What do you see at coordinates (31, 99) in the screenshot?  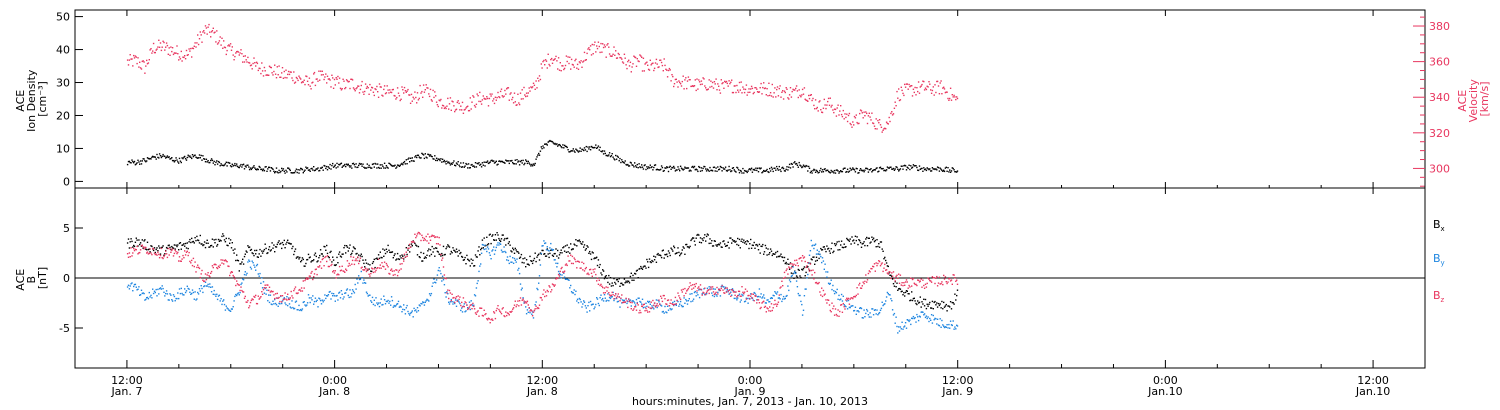 I see `density-ylabel: ACE Ion Density [cm⁻³]` at bounding box center [31, 99].